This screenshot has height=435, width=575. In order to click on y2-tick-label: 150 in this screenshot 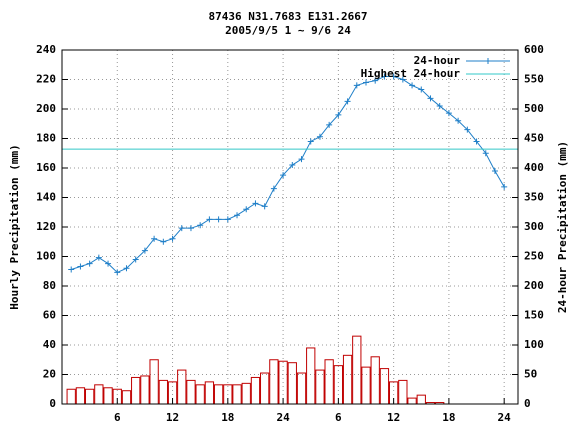, I will do `click(534, 315)`.